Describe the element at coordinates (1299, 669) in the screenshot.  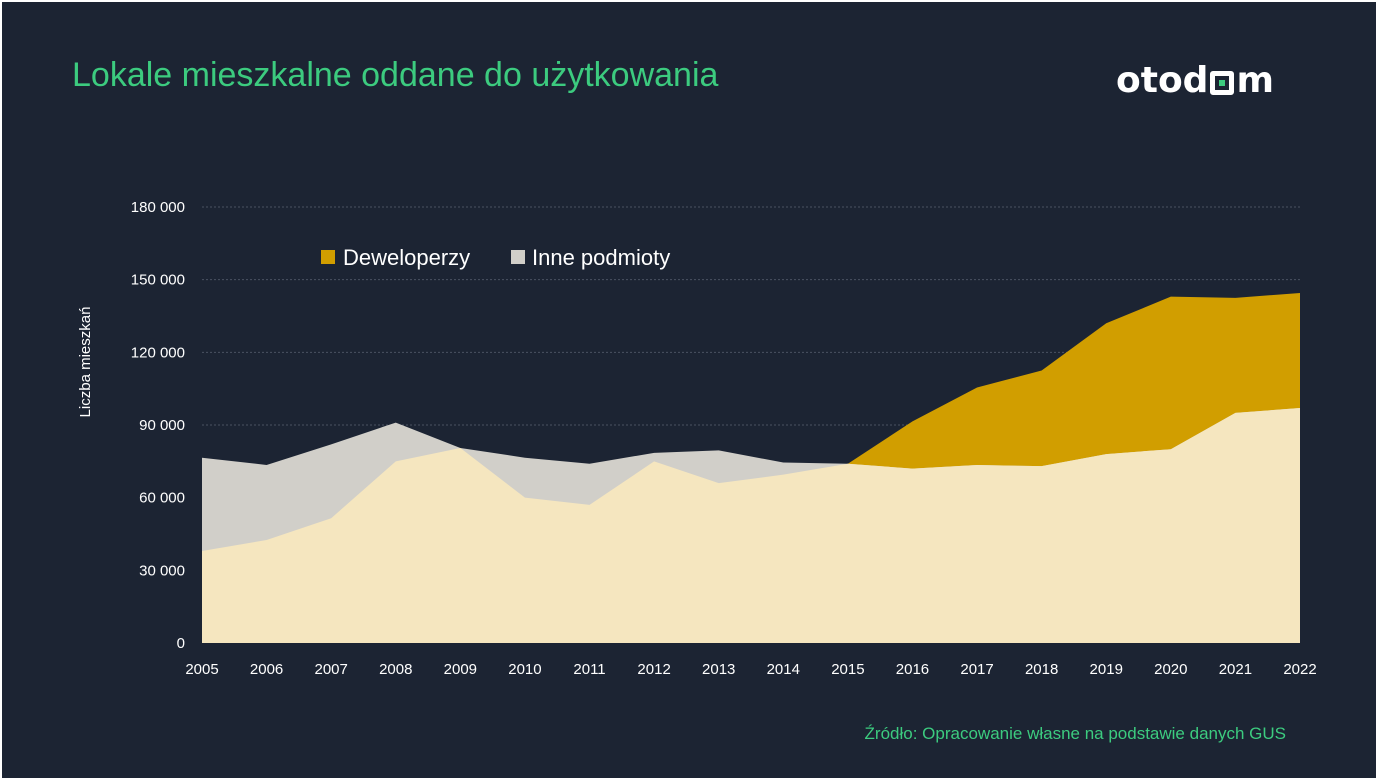
I see `x-tick-label: 2022` at that location.